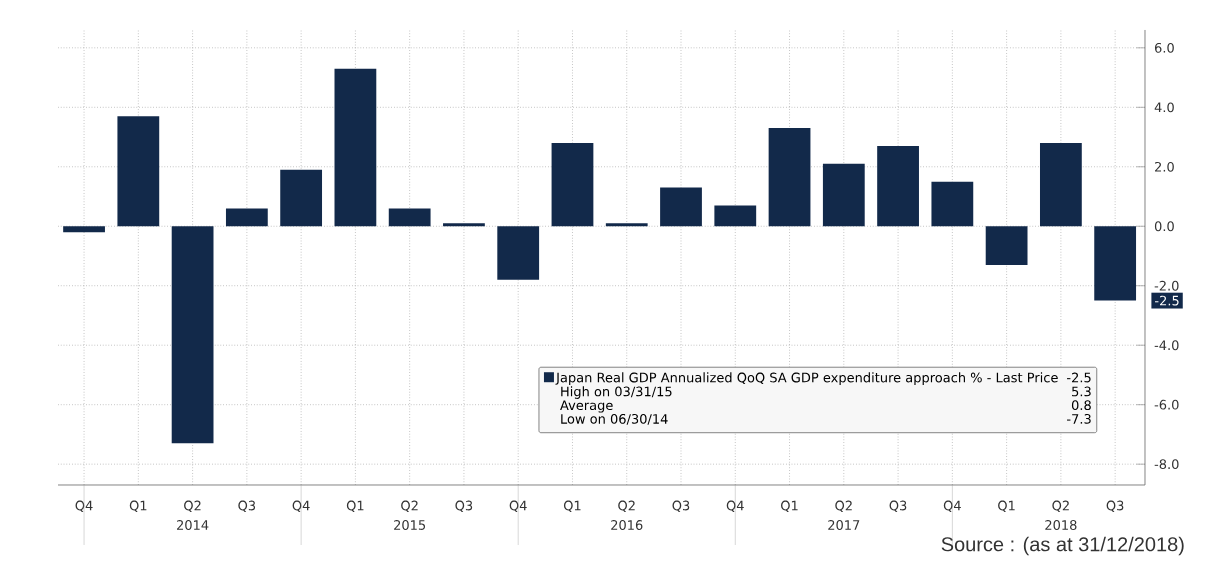 This screenshot has height=572, width=1232. I want to click on text: 2014, so click(192, 525).